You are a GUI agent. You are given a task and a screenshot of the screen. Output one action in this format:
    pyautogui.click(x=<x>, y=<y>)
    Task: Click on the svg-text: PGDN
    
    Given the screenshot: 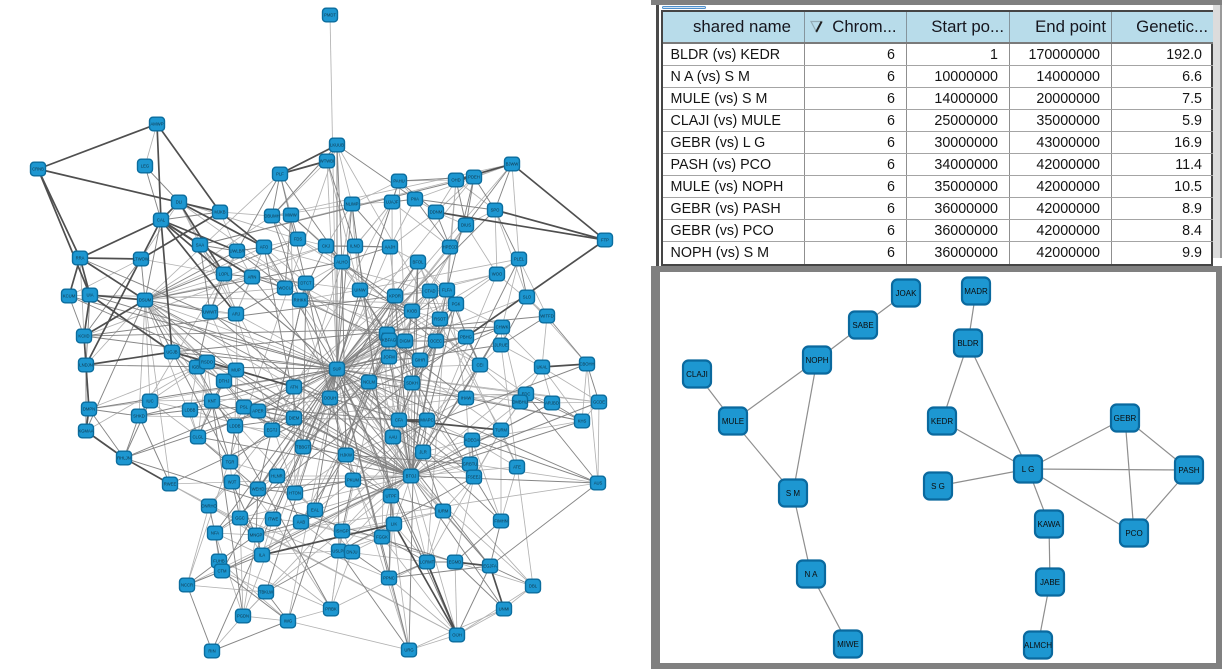 What is the action you would take?
    pyautogui.click(x=243, y=616)
    